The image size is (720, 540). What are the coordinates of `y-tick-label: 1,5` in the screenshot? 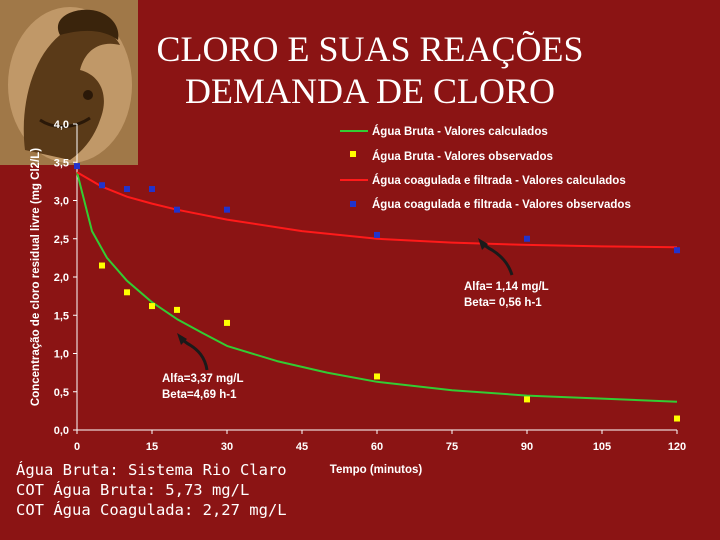 It's located at (61, 316).